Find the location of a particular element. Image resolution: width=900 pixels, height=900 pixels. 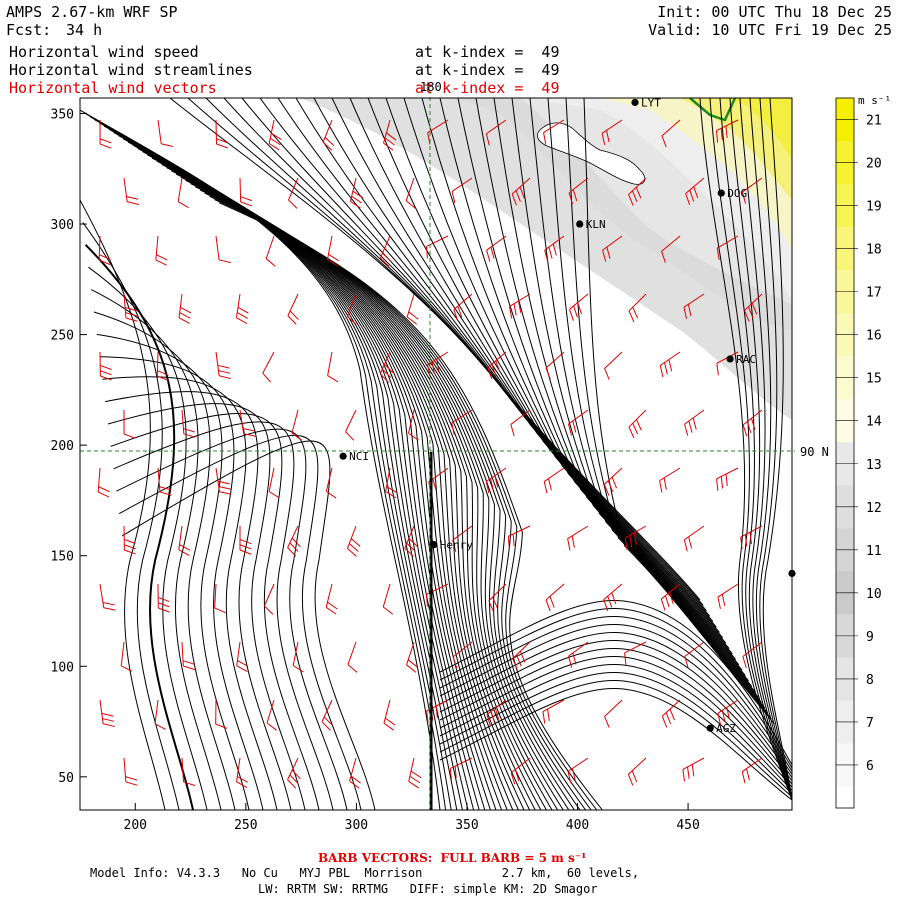

y-tick-label: 350 is located at coordinates (62, 114).